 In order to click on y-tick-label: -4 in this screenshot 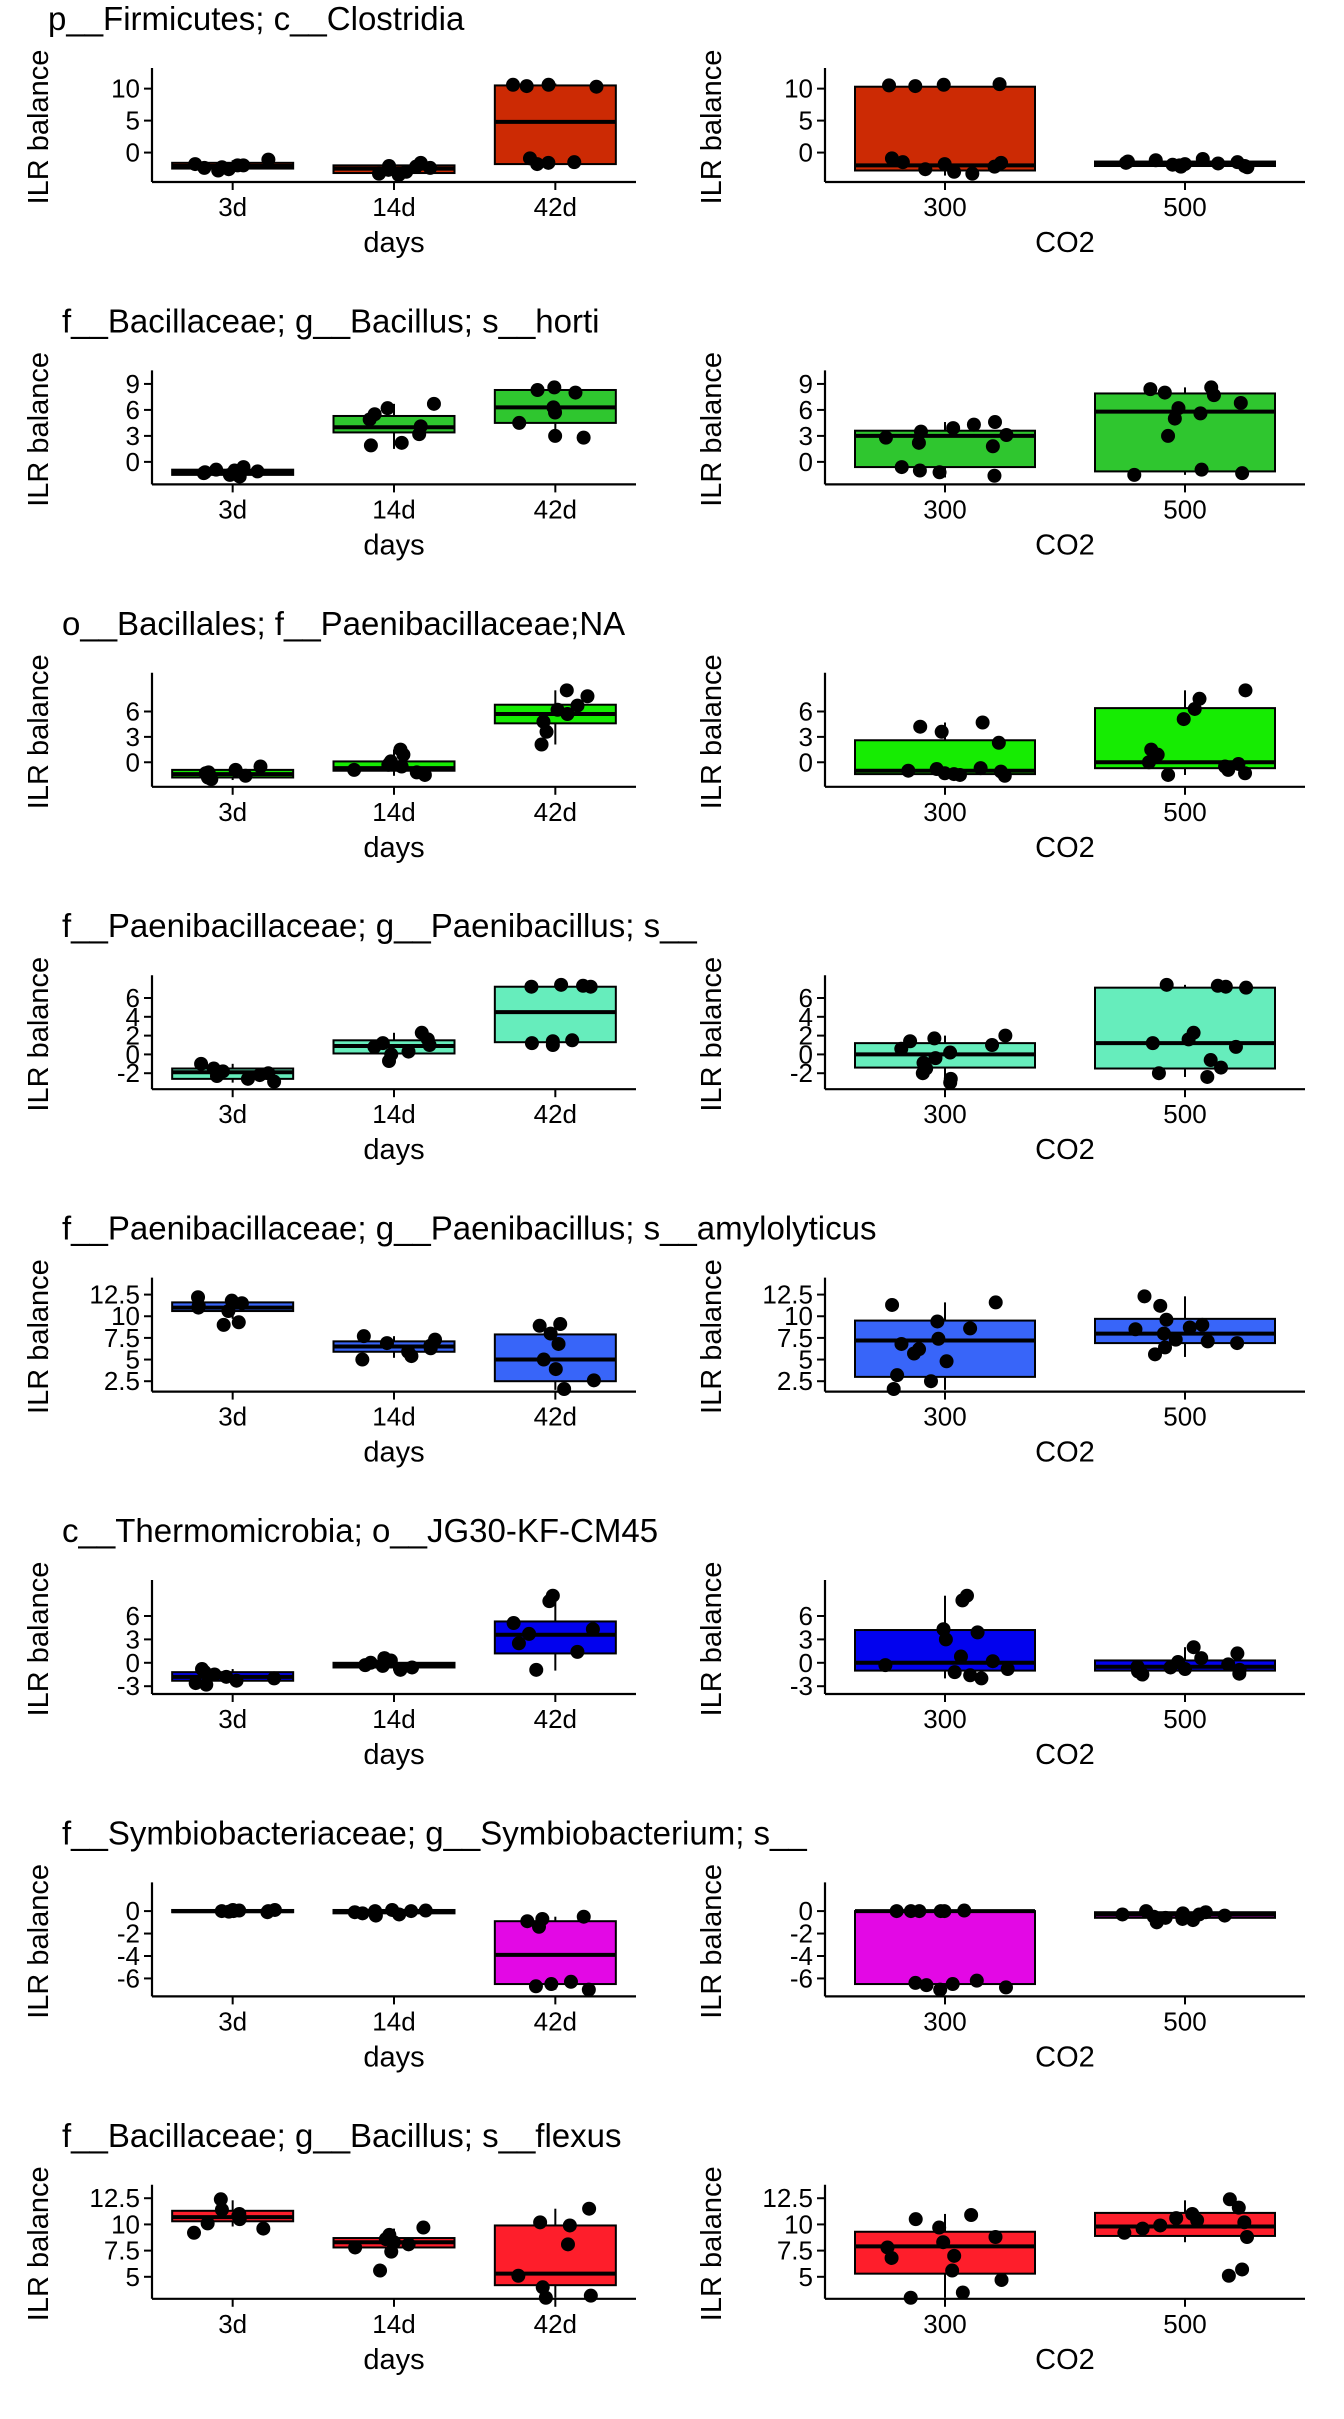, I will do `click(801, 1956)`.